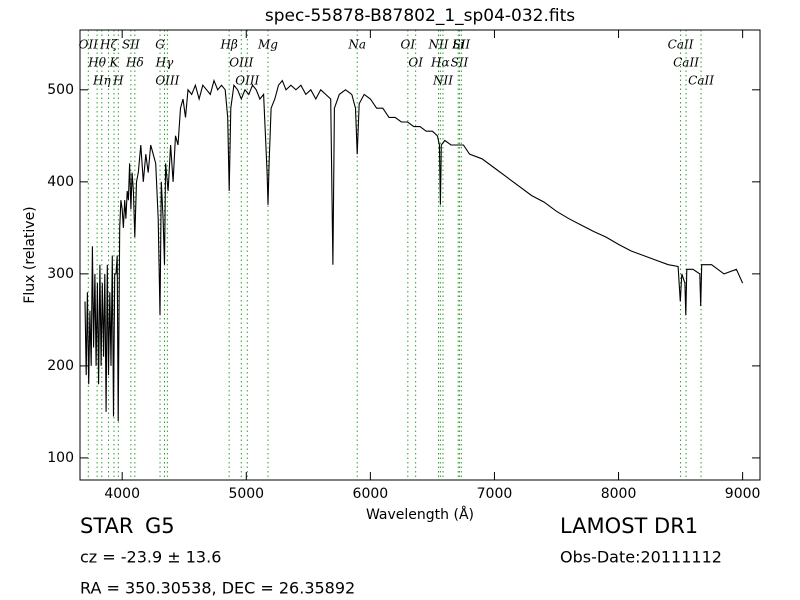 This screenshot has width=800, height=600. Describe the element at coordinates (96, 63) in the screenshot. I see `spectral-line-label: Hθ` at that location.